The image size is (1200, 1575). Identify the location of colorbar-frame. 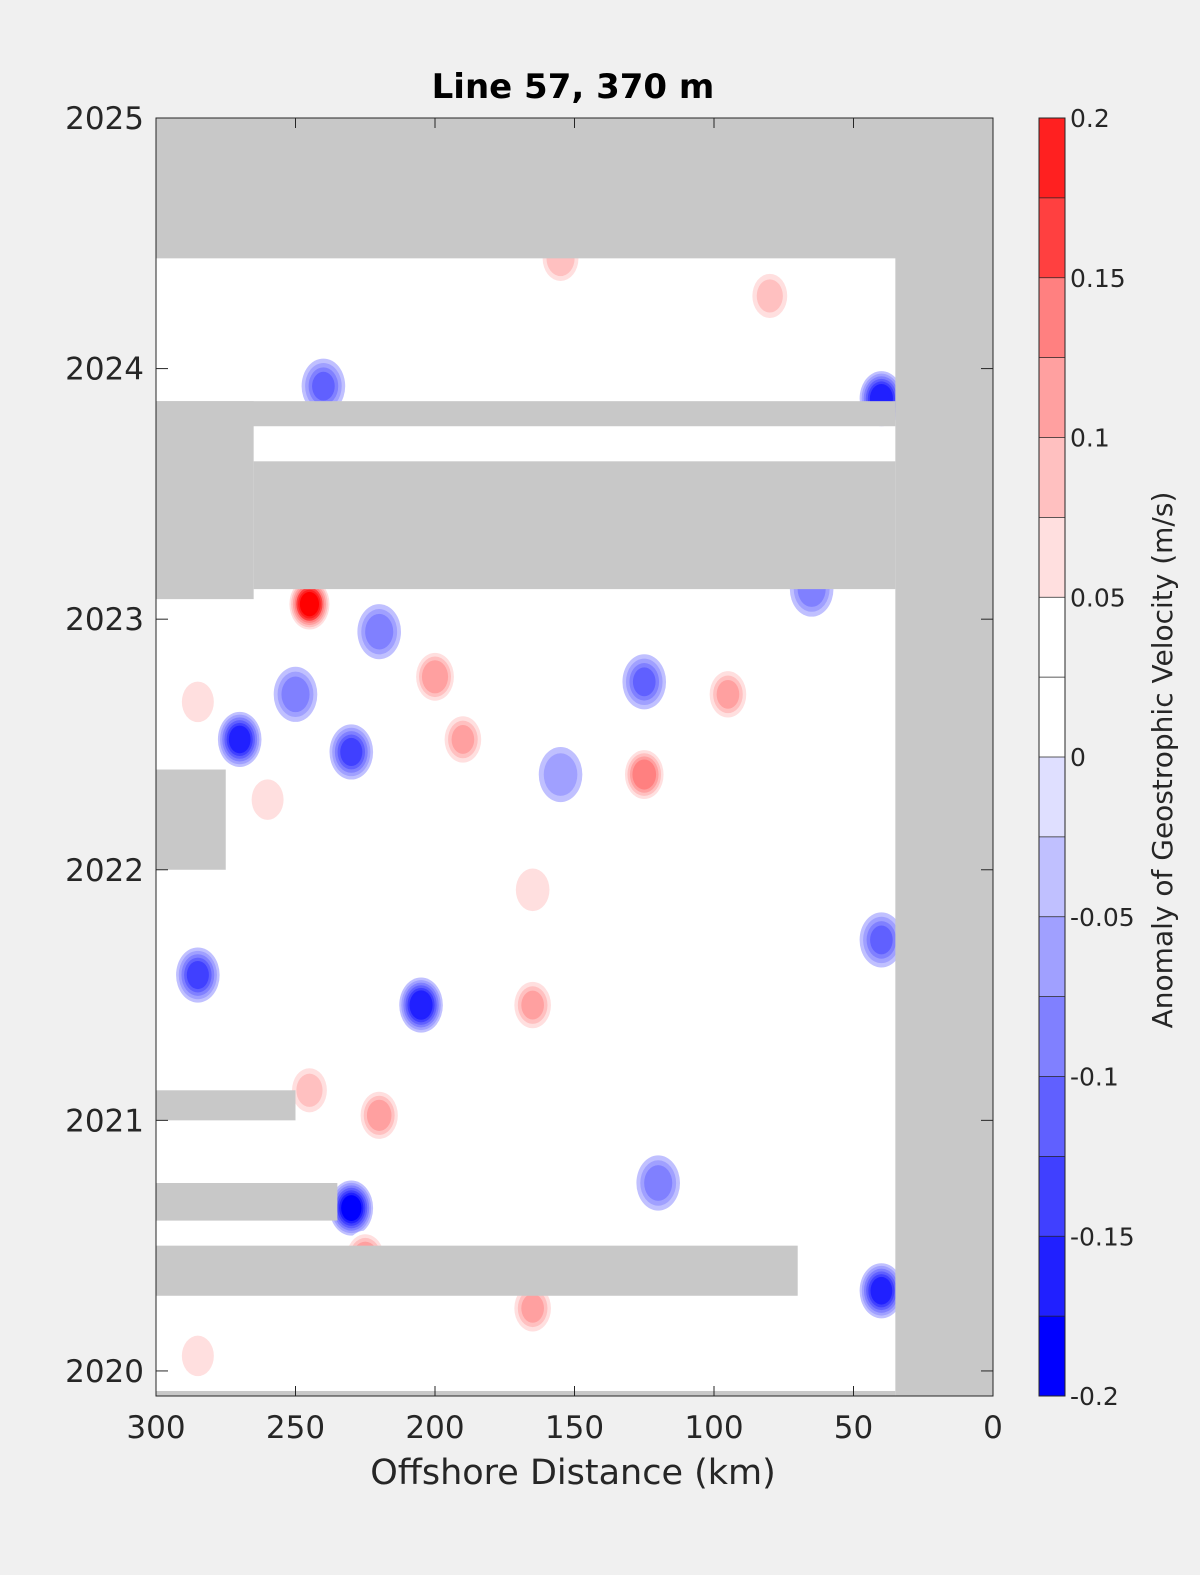
(1052, 757).